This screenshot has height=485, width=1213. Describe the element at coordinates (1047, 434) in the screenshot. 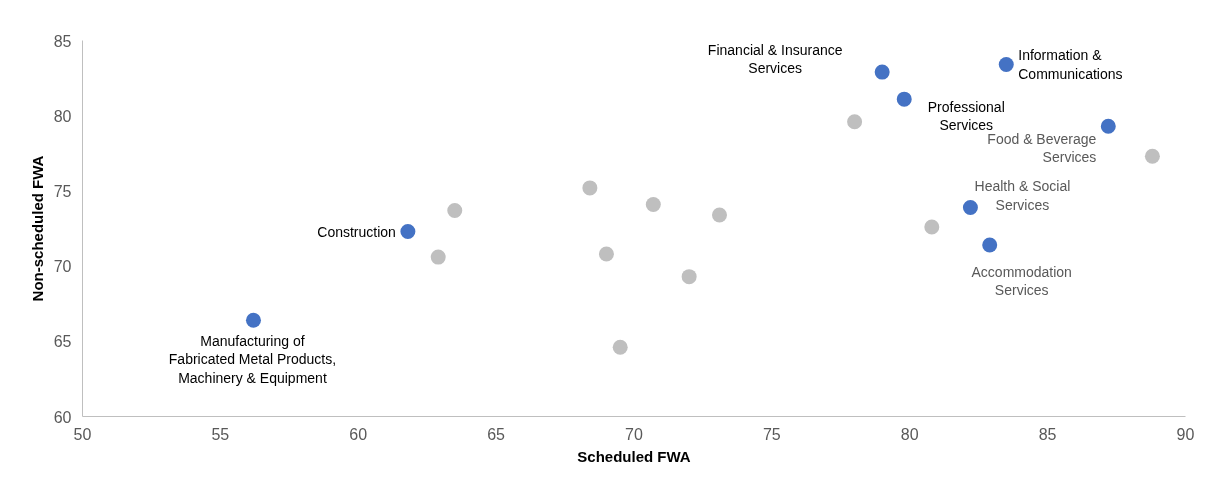

I see `x-tick-label: 85` at that location.